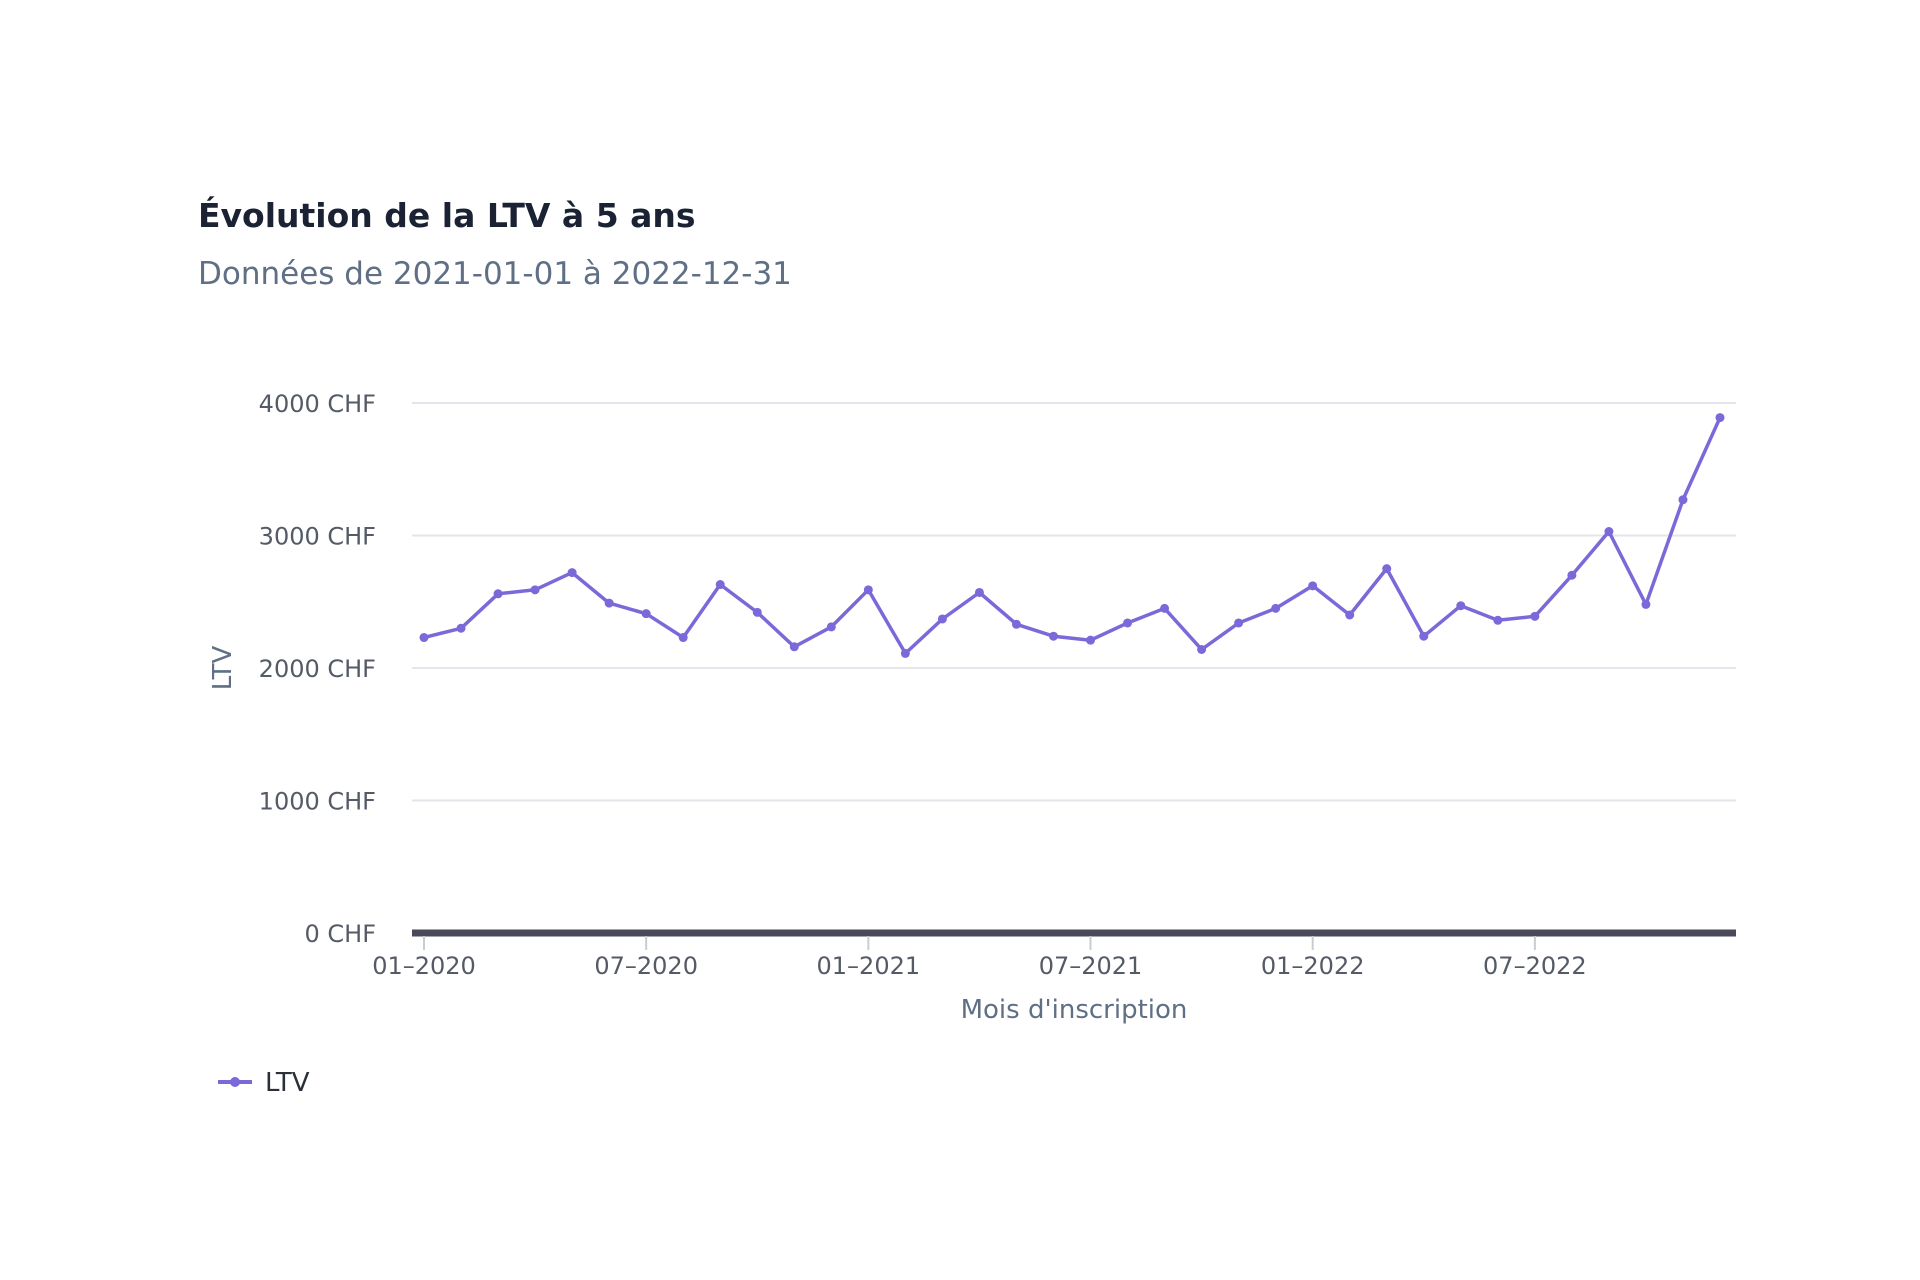  What do you see at coordinates (317, 537) in the screenshot?
I see `y-tick-label-3: 3000 CHF` at bounding box center [317, 537].